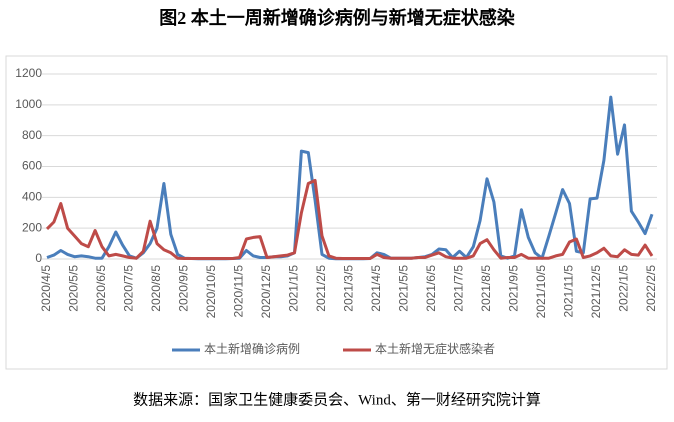 This screenshot has width=674, height=422. I want to click on x-tick-label: 2021/6/5, so click(431, 288).